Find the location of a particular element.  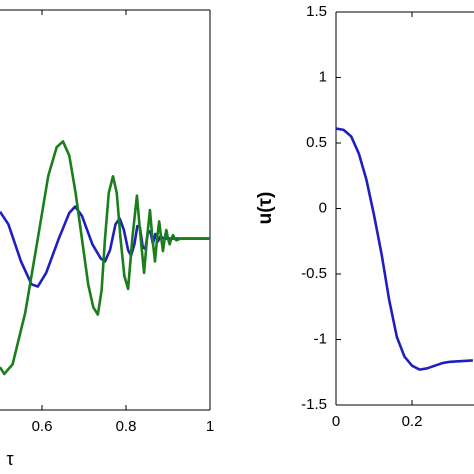

x-tick-label: 1 is located at coordinates (210, 426).